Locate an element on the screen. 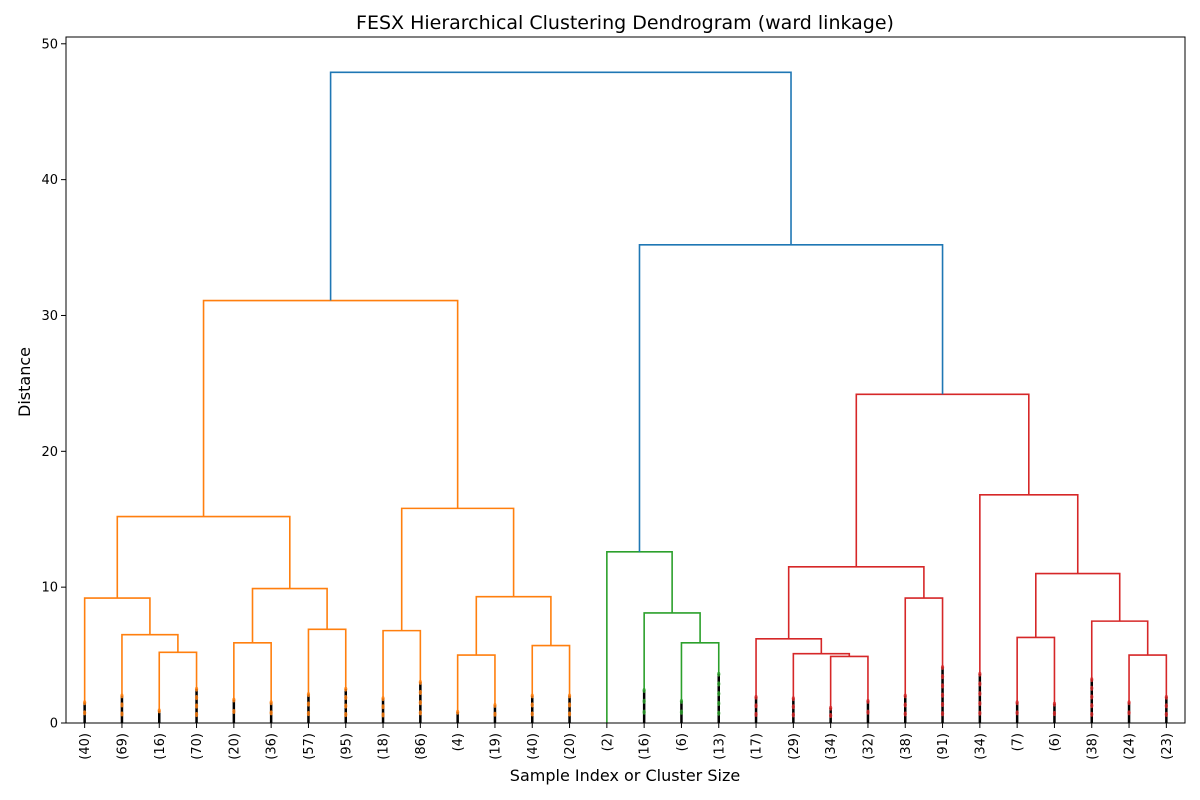 The image size is (1200, 800). leaf-label-16: (16) is located at coordinates (645, 746).